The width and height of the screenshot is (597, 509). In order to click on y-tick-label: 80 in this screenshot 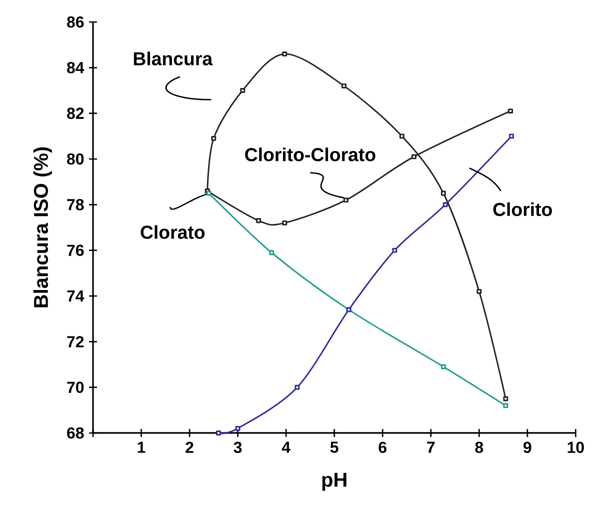, I will do `click(75, 159)`.